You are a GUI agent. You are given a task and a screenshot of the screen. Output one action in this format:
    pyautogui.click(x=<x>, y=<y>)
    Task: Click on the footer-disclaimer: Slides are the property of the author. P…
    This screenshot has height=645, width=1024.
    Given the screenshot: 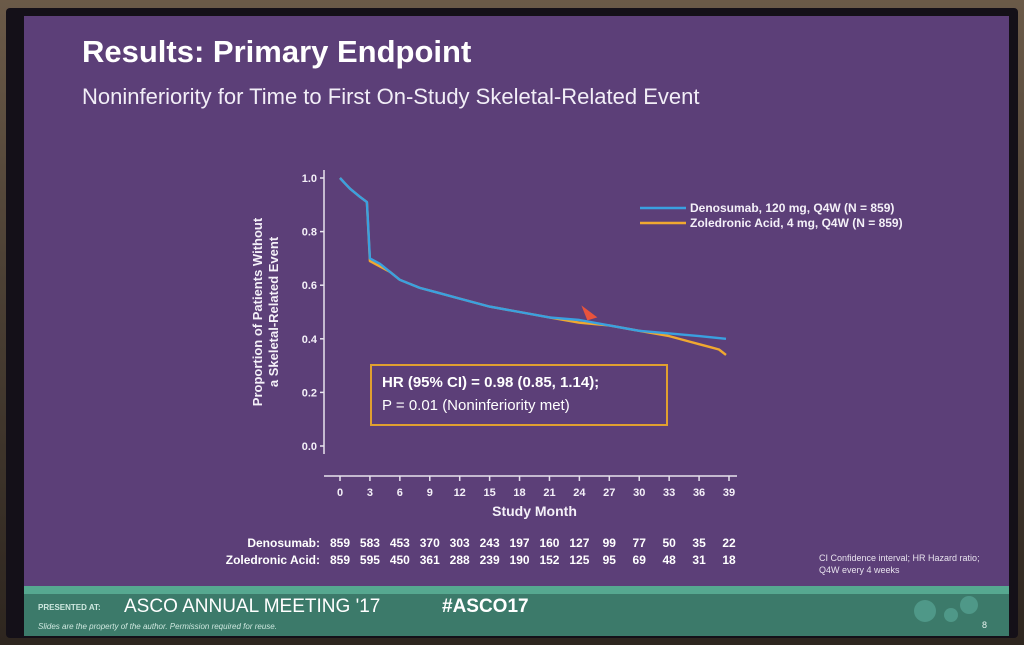 What is the action you would take?
    pyautogui.click(x=157, y=626)
    